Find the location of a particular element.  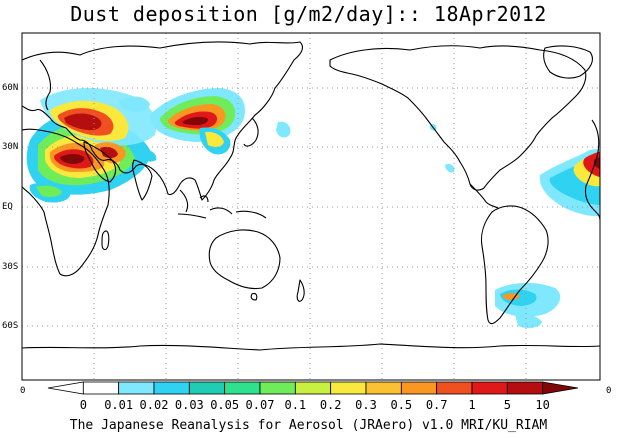

colorbar is located at coordinates (313, 388).